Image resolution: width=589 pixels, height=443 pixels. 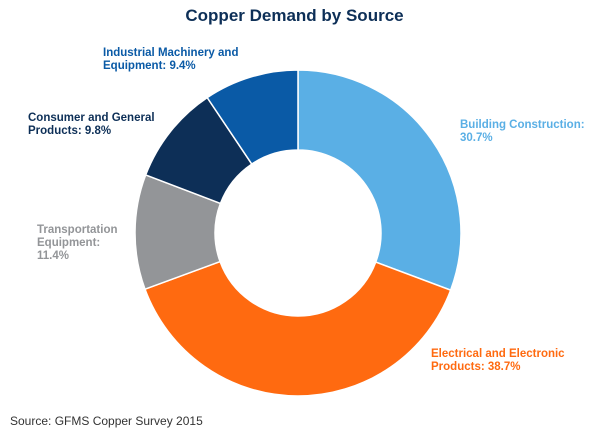 I want to click on label-transportation: Transportation Equipment: 11.4%, so click(x=77, y=243).